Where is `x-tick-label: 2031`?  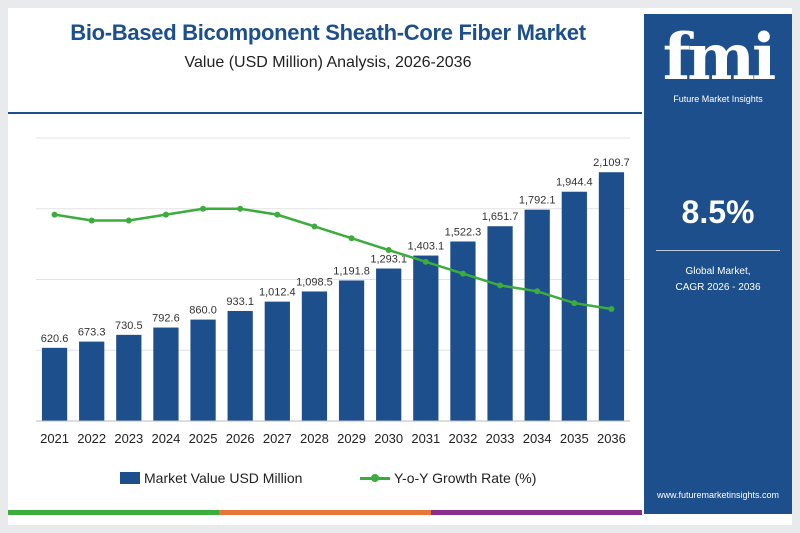 x-tick-label: 2031 is located at coordinates (425, 438).